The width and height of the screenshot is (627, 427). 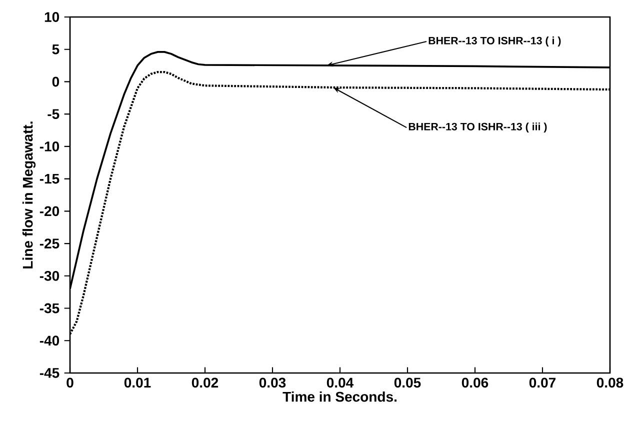 I want to click on y-tick-label: -10, so click(x=50, y=147).